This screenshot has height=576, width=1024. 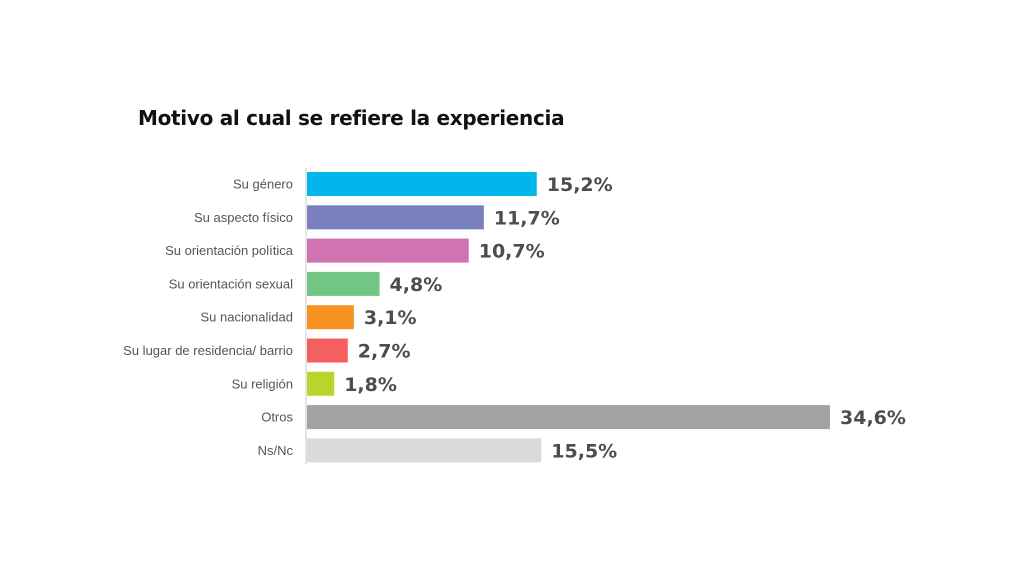 What do you see at coordinates (390, 318) in the screenshot?
I see `value-label: 3,1%` at bounding box center [390, 318].